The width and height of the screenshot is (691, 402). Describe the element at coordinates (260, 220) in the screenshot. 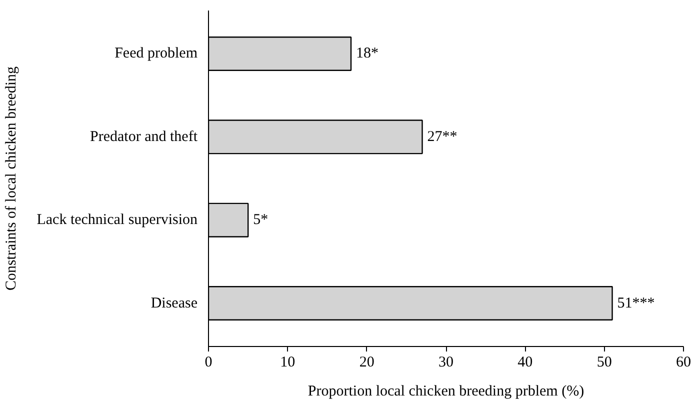

I see `data-label: 5*` at that location.